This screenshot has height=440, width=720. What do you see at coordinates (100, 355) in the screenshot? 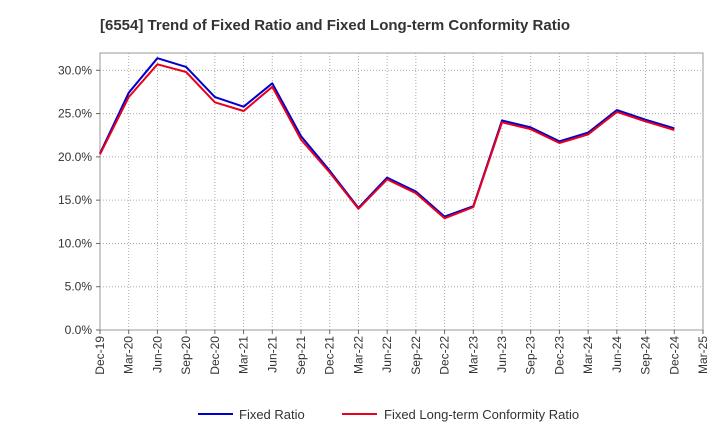
I see `x-tick-label: Dec-19` at bounding box center [100, 355].